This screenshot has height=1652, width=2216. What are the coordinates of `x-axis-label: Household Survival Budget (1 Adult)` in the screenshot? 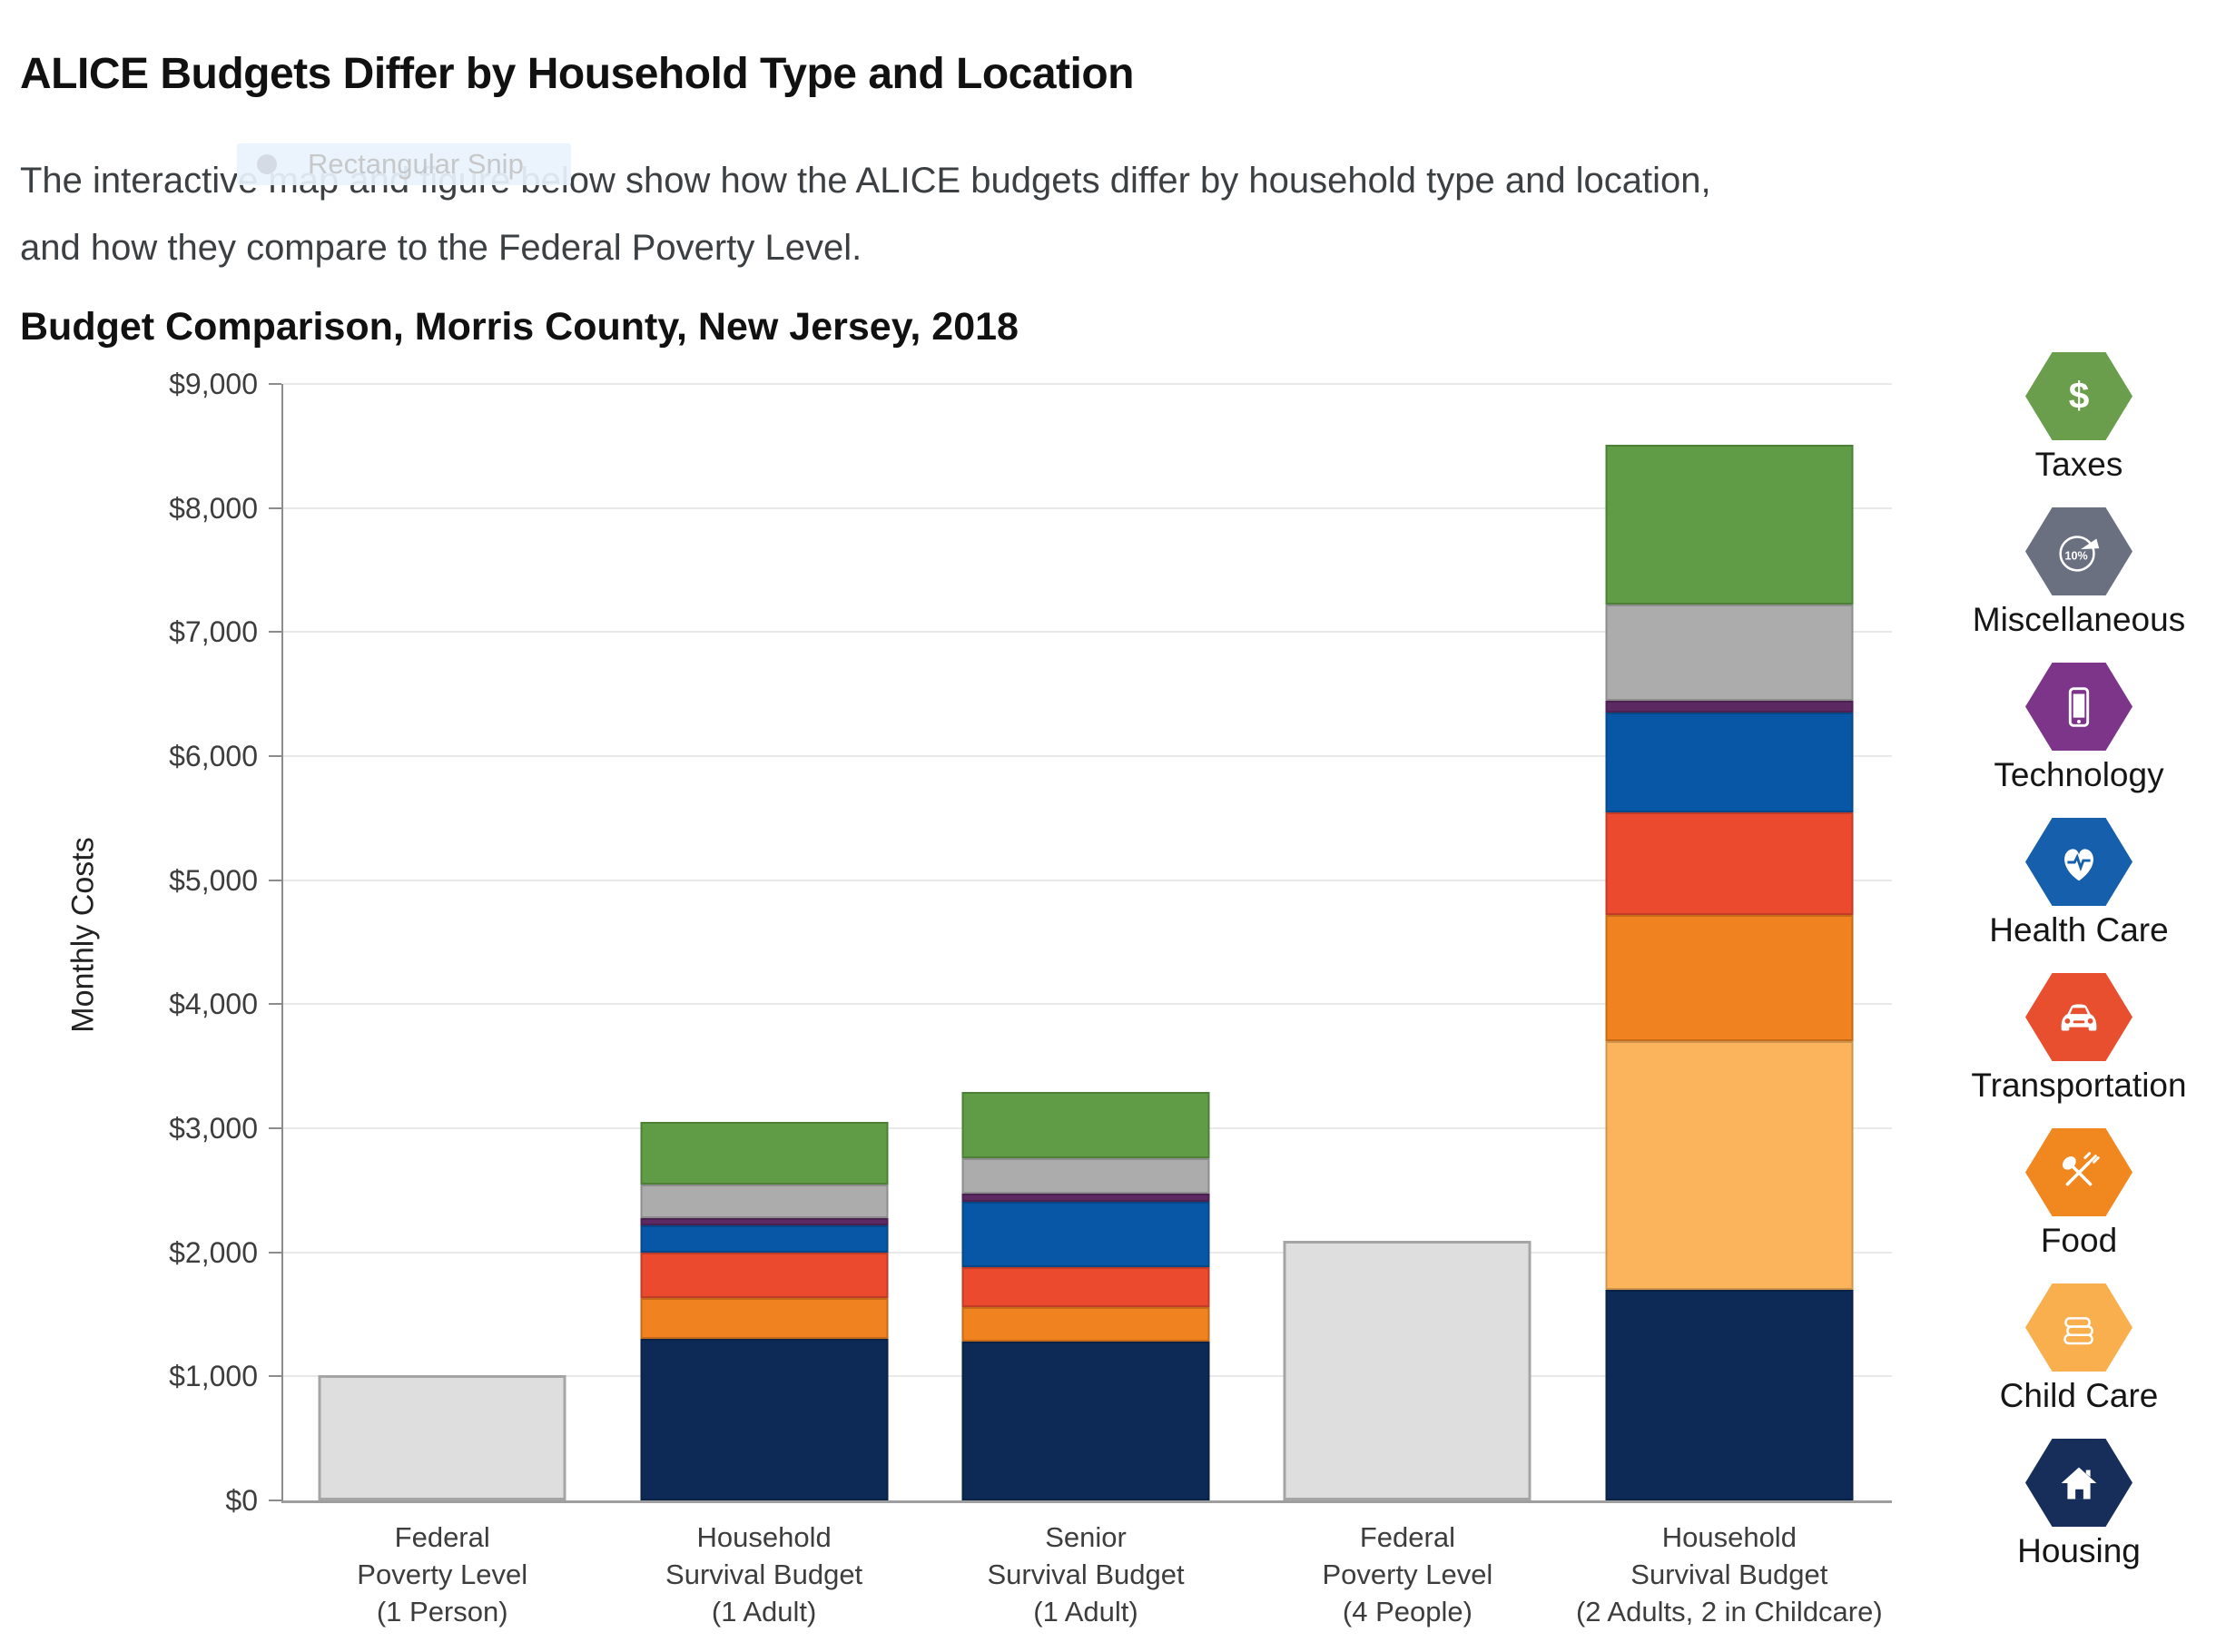 It's located at (764, 1574).